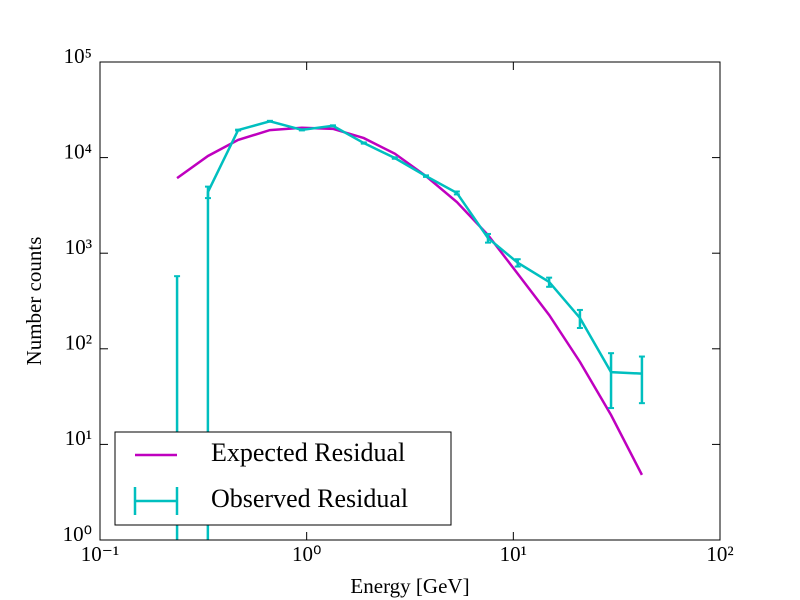 The width and height of the screenshot is (800, 600). Describe the element at coordinates (77, 534) in the screenshot. I see `y-tick-label: 10⁰` at that location.